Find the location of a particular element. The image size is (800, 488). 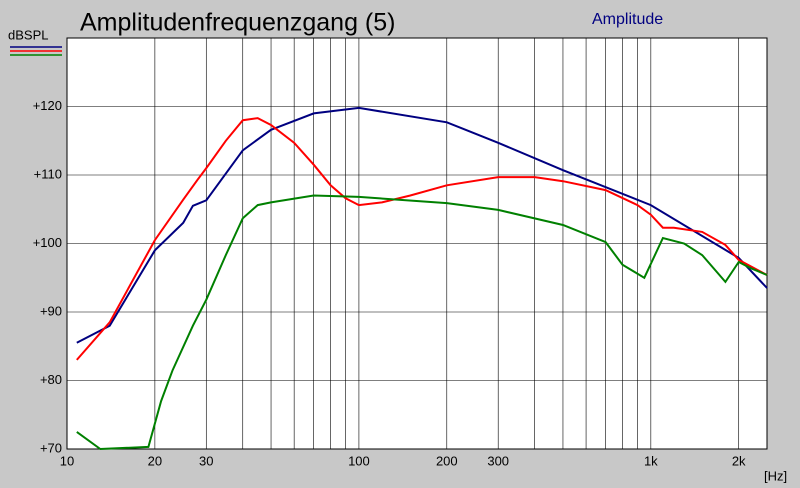

y-tick-label: +80 is located at coordinates (51, 379).